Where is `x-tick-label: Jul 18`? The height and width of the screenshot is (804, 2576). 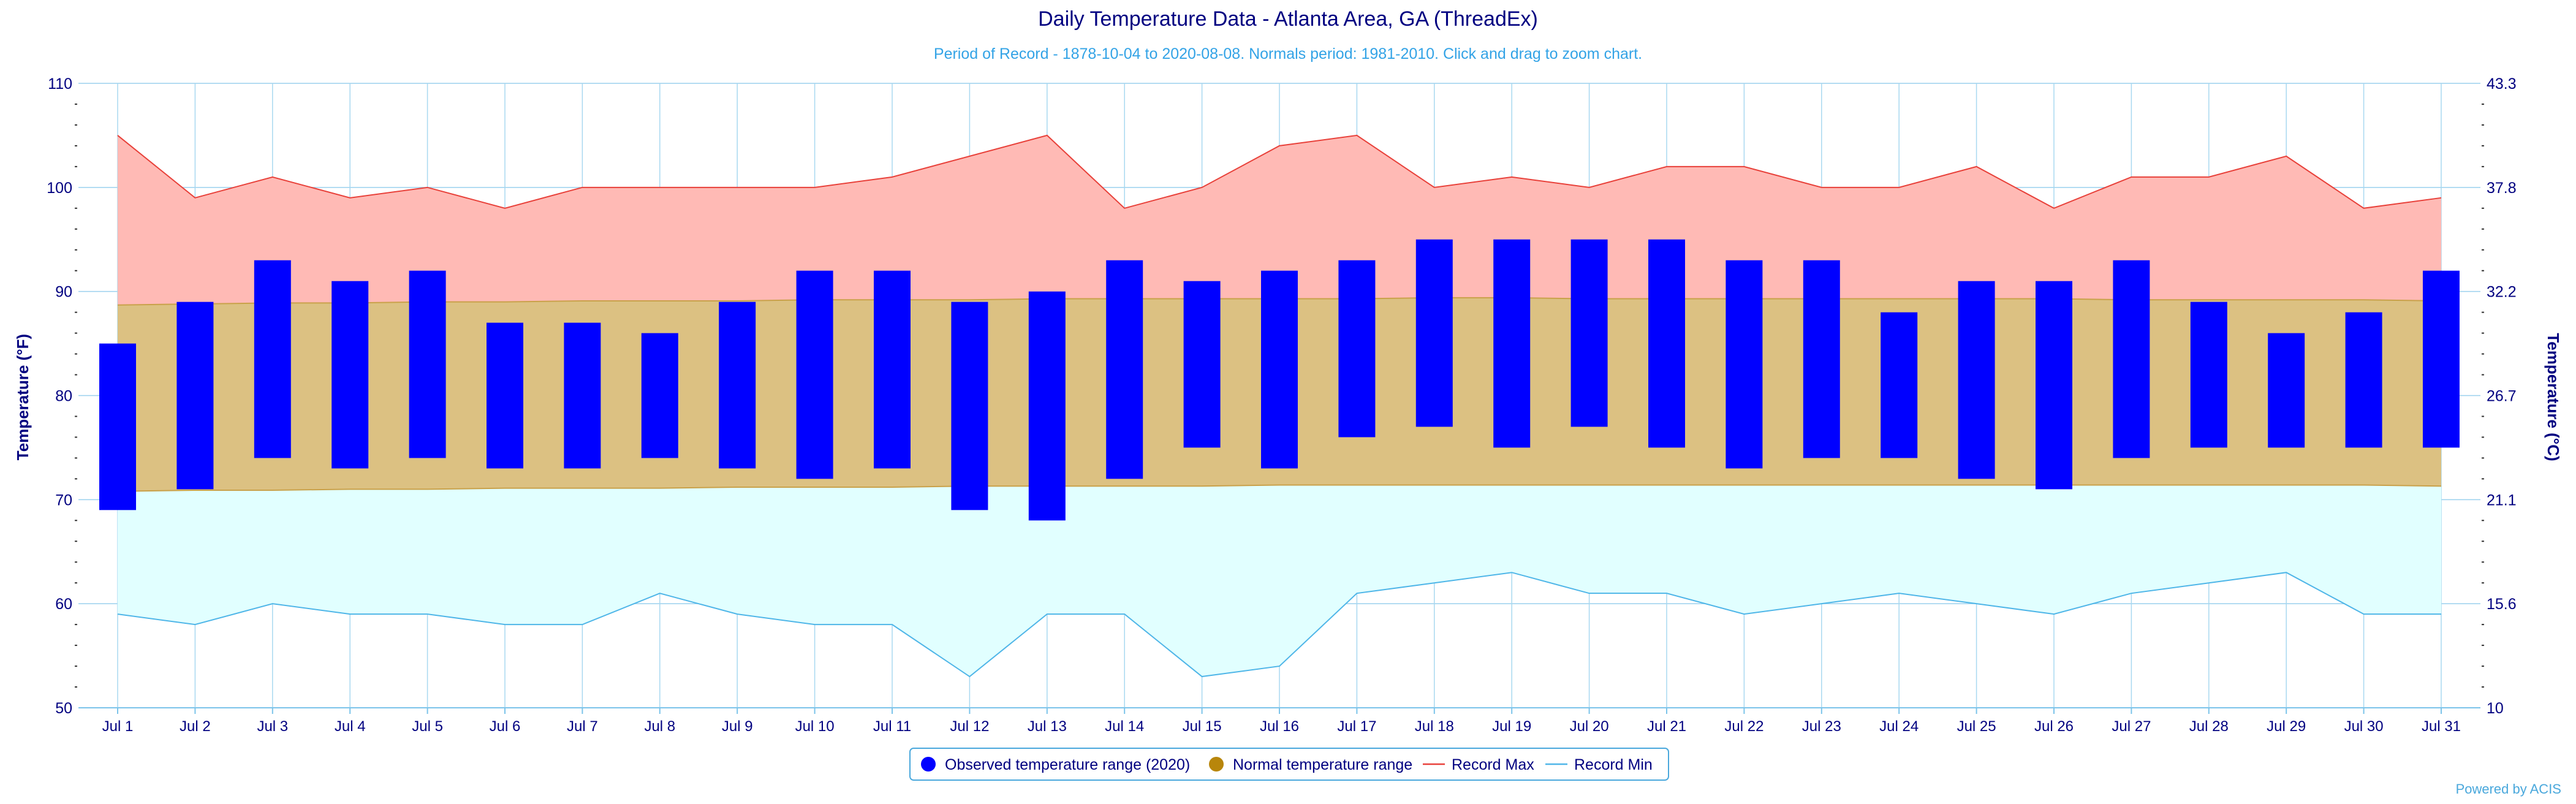
x-tick-label: Jul 18 is located at coordinates (1434, 726).